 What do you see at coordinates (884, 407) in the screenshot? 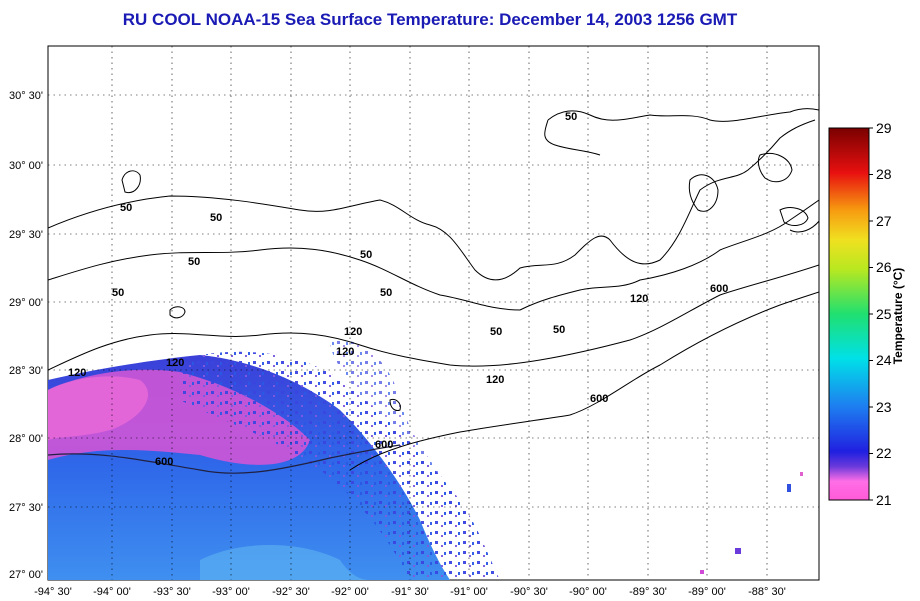
I see `colorbar-tick-label: 23` at bounding box center [884, 407].